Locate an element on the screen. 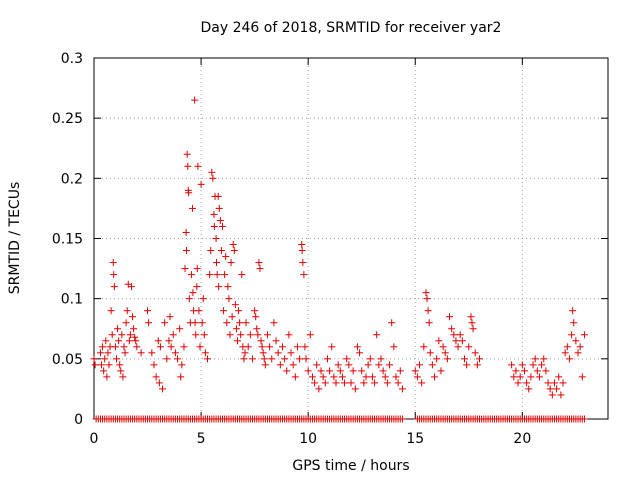 This screenshot has width=640, height=480. y-tick-label: 0.25 is located at coordinates (67, 119).